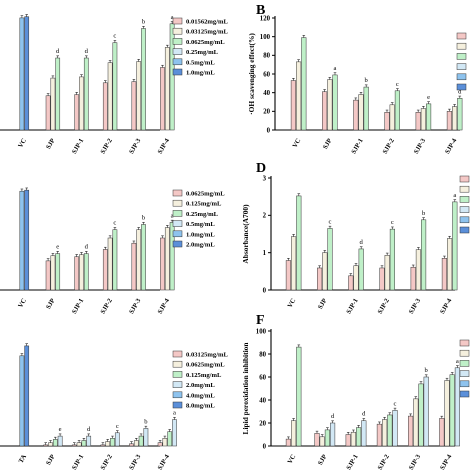 The width and height of the screenshot is (474, 474). Describe the element at coordinates (207, 22) in the screenshot. I see `legend-label: 0.01562mg/mL` at that location.